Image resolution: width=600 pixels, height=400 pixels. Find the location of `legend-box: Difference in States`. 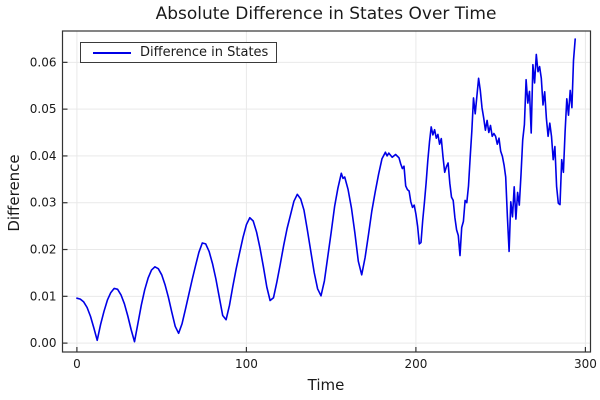

legend-box: Difference in States is located at coordinates (178, 52).